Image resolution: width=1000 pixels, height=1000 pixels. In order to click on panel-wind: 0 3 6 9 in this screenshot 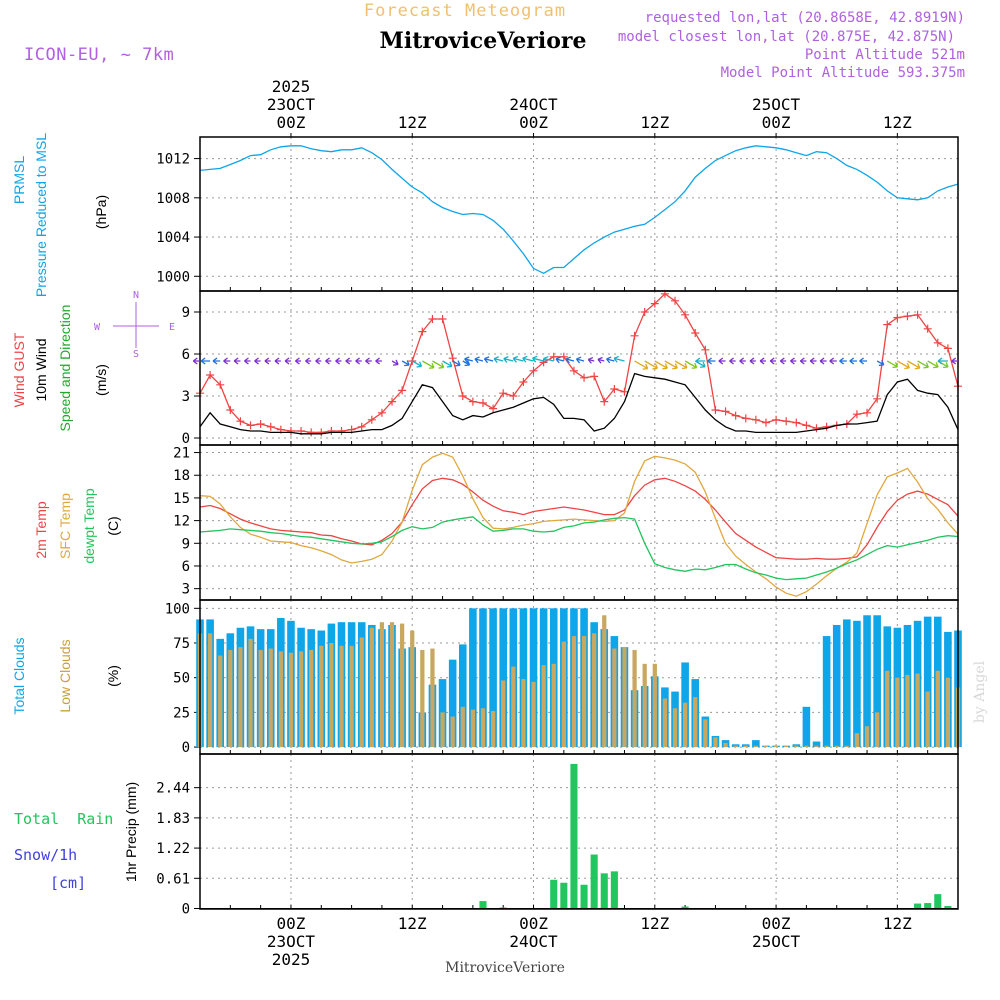, I will do `click(572, 368)`.